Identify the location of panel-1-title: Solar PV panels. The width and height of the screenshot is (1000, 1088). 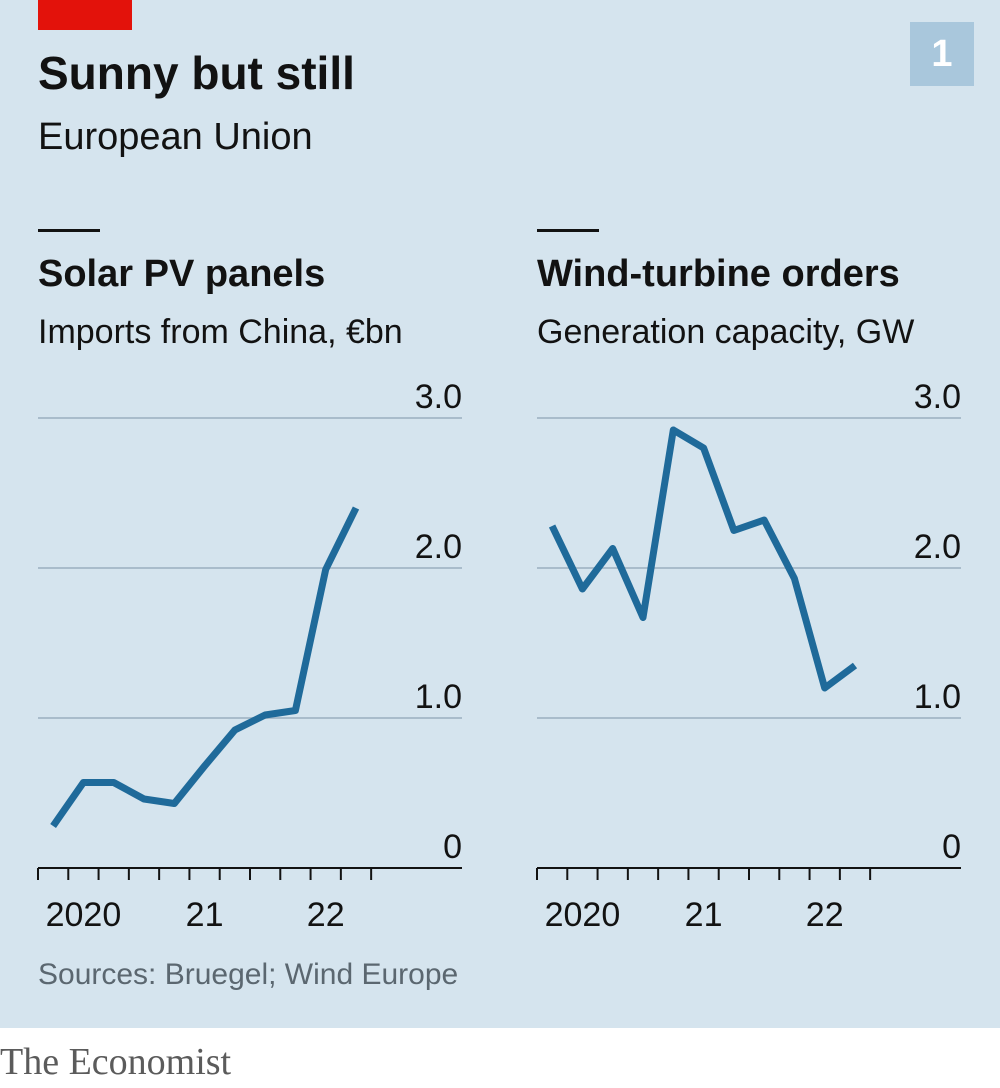
(181, 274).